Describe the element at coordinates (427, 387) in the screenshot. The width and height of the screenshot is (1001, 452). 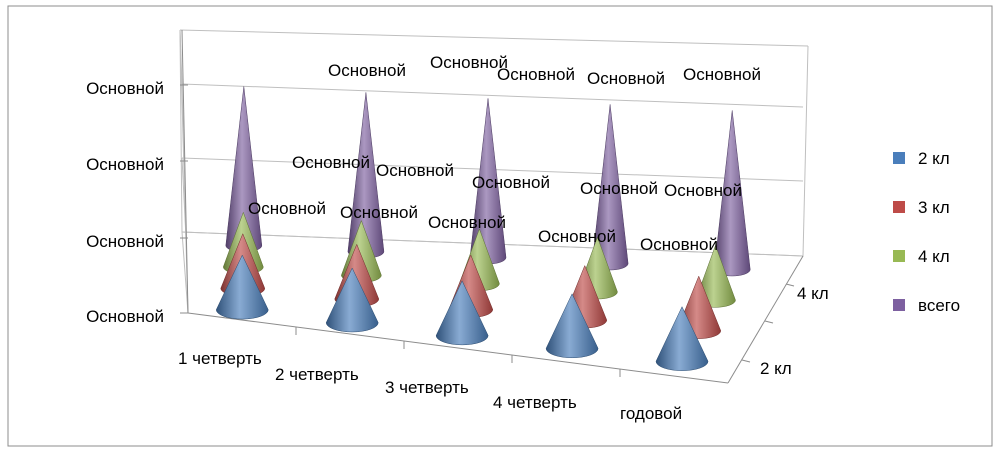
I see `category-label-3: 3 четверть` at that location.